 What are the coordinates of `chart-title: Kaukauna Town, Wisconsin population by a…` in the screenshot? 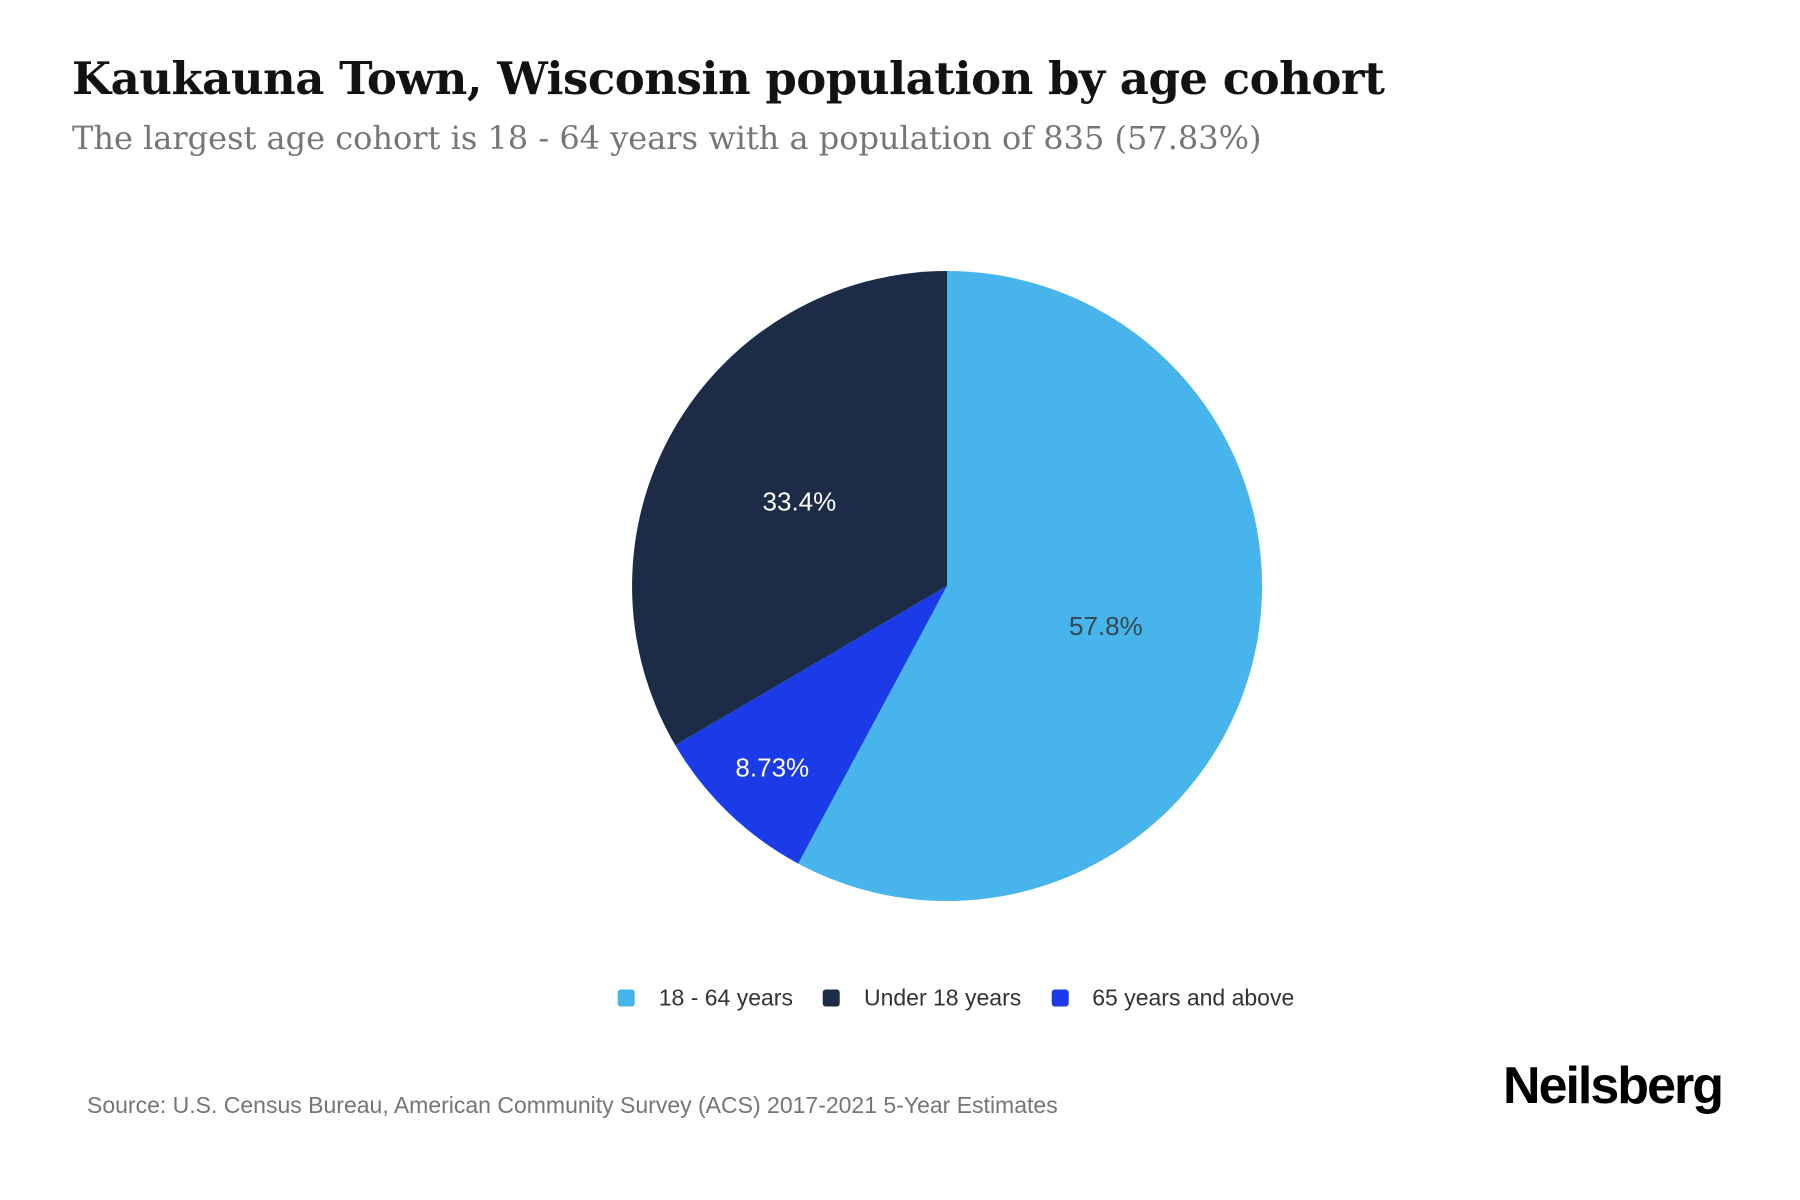 It's located at (728, 78).